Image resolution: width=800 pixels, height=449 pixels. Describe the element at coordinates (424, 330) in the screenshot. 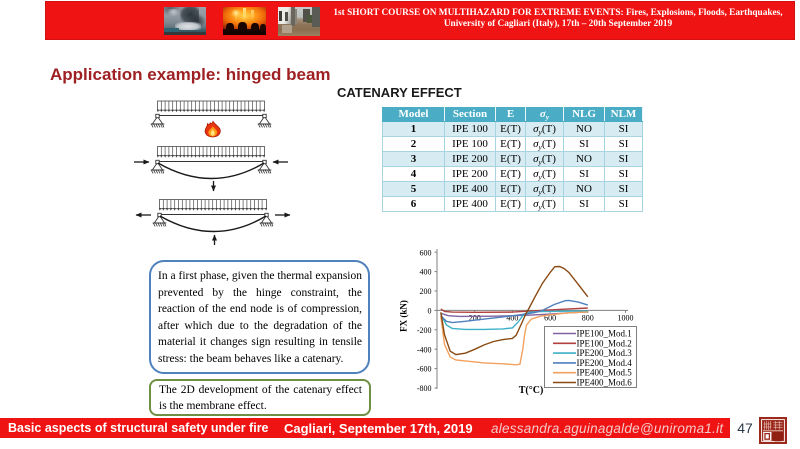

I see `svg-text: -200` at that location.